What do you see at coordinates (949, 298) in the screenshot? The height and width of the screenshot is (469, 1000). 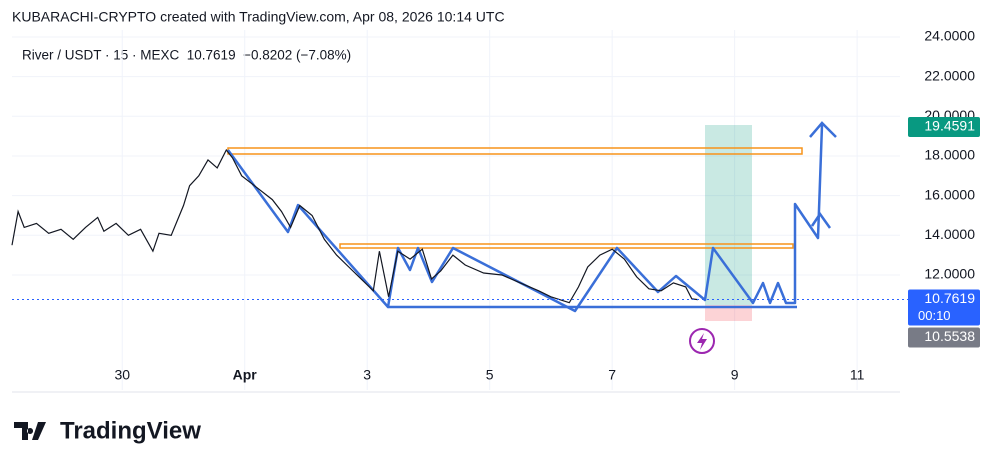 I see `price-label: 10.7619` at bounding box center [949, 298].